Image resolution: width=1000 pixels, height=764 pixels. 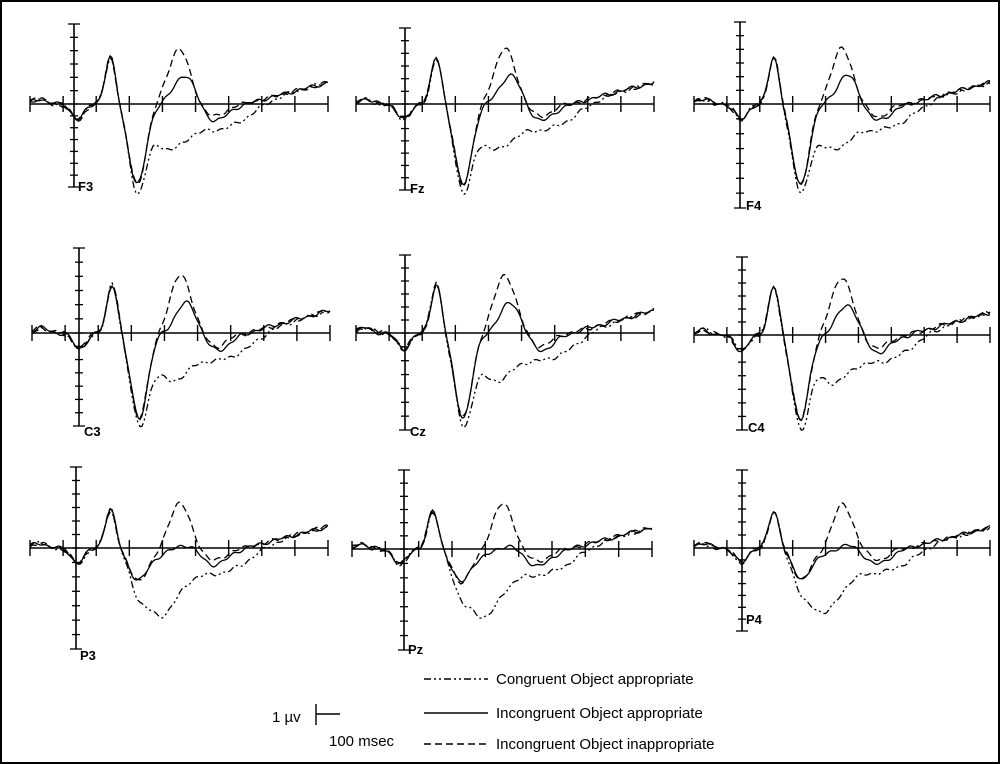 I want to click on electrode-label: Pz, so click(x=416, y=649).